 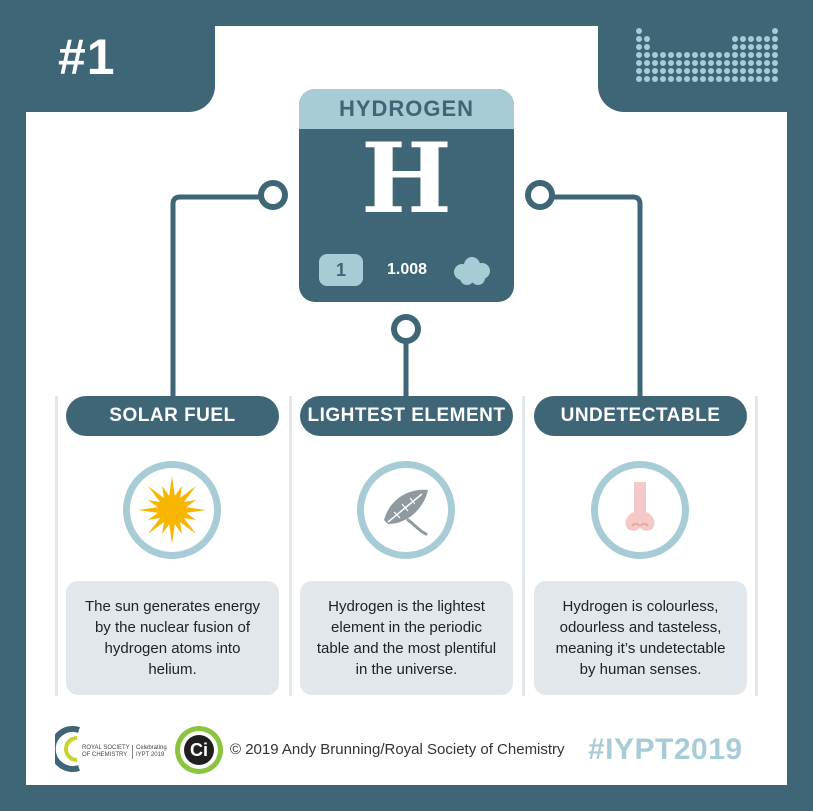 What do you see at coordinates (87, 57) in the screenshot?
I see `rank-number: #1` at bounding box center [87, 57].